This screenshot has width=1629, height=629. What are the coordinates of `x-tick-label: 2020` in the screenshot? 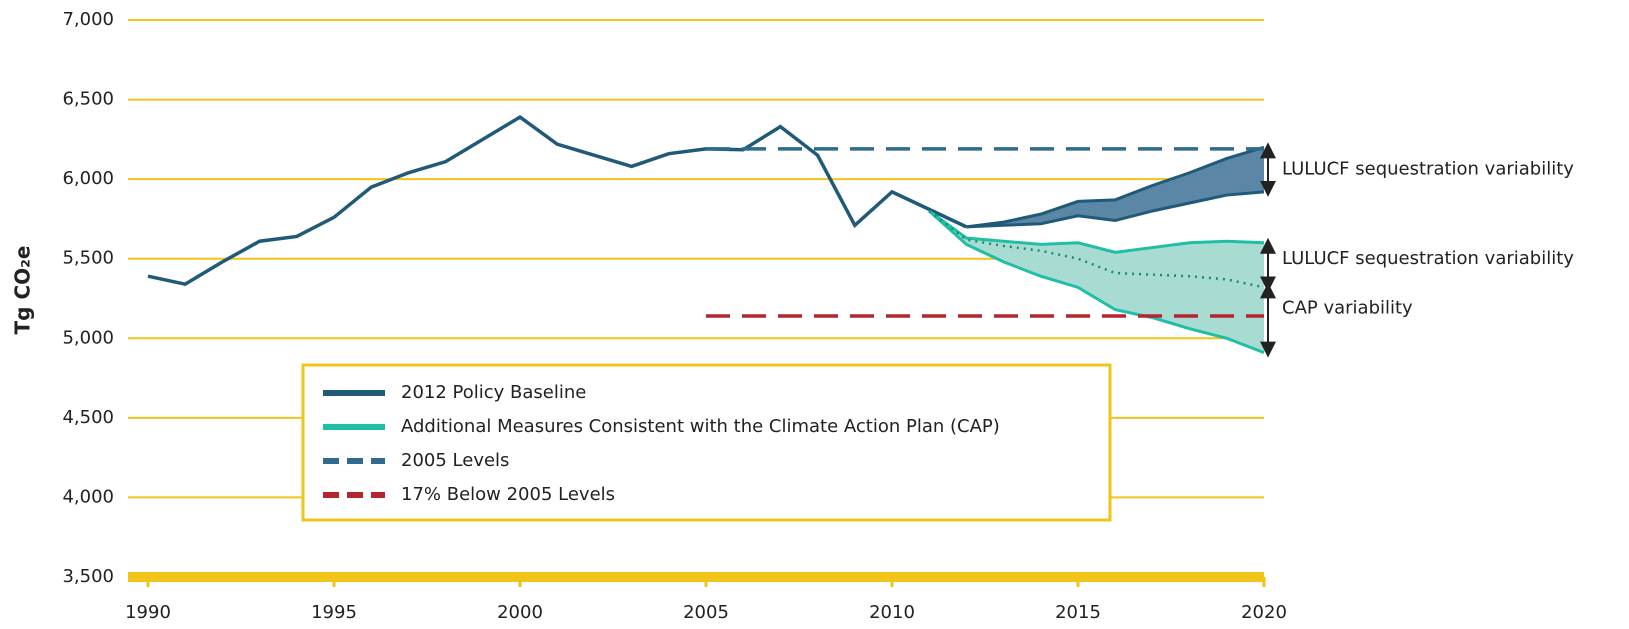 It's located at (1264, 612).